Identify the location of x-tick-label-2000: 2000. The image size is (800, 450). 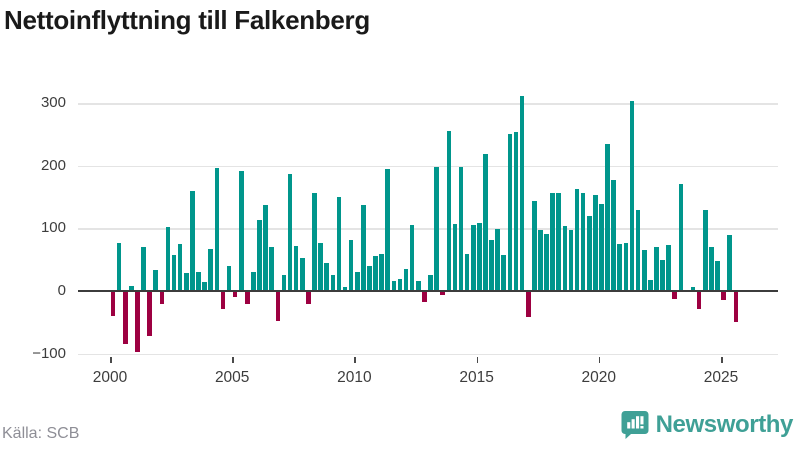
(110, 377).